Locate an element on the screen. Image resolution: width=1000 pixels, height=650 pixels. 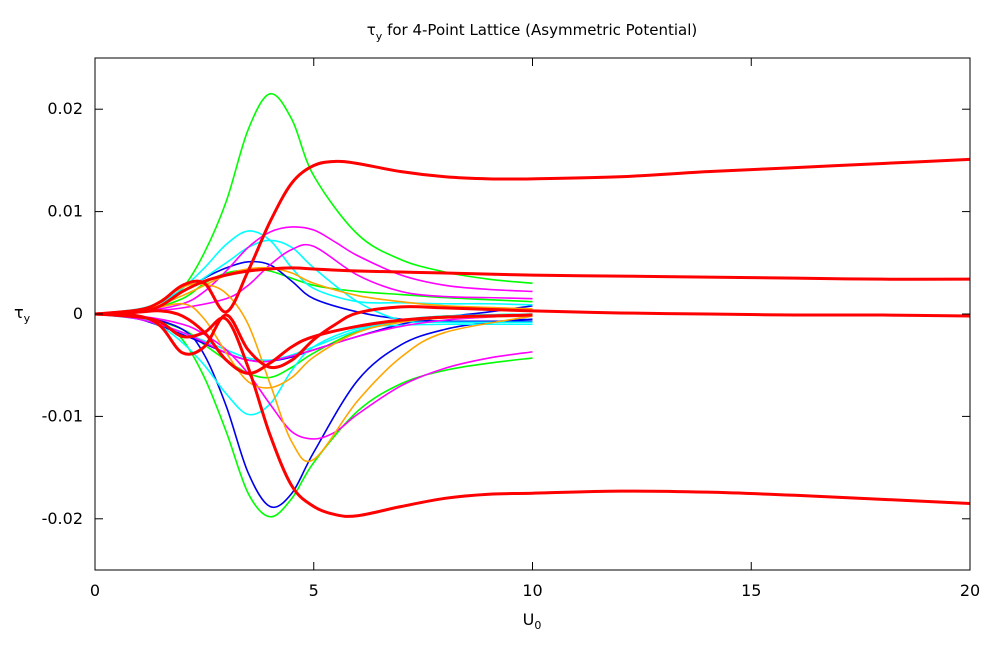
y-tick-label-3: 0.01 is located at coordinates (65, 211).